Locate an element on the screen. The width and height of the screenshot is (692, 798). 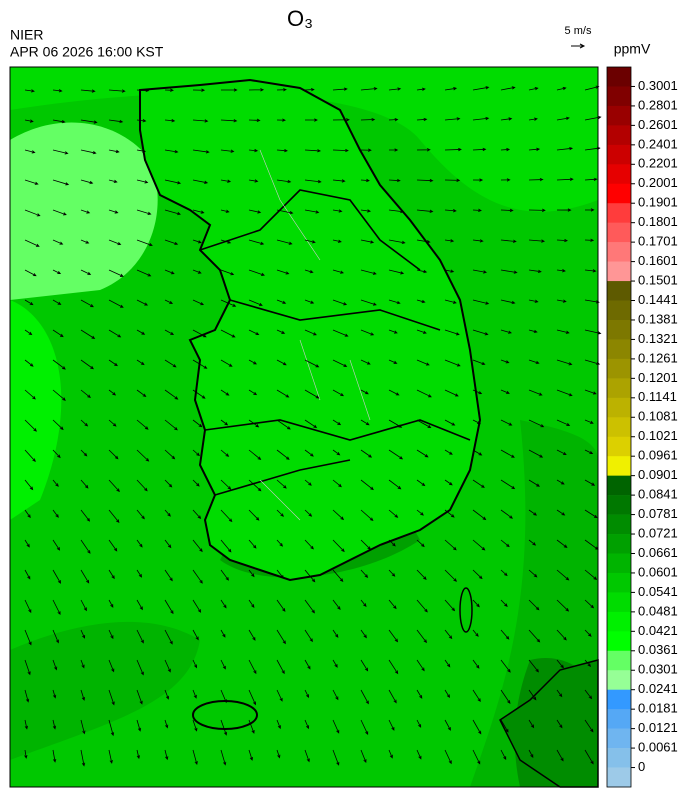
colorbar-label: 0.1261 is located at coordinates (658, 357).